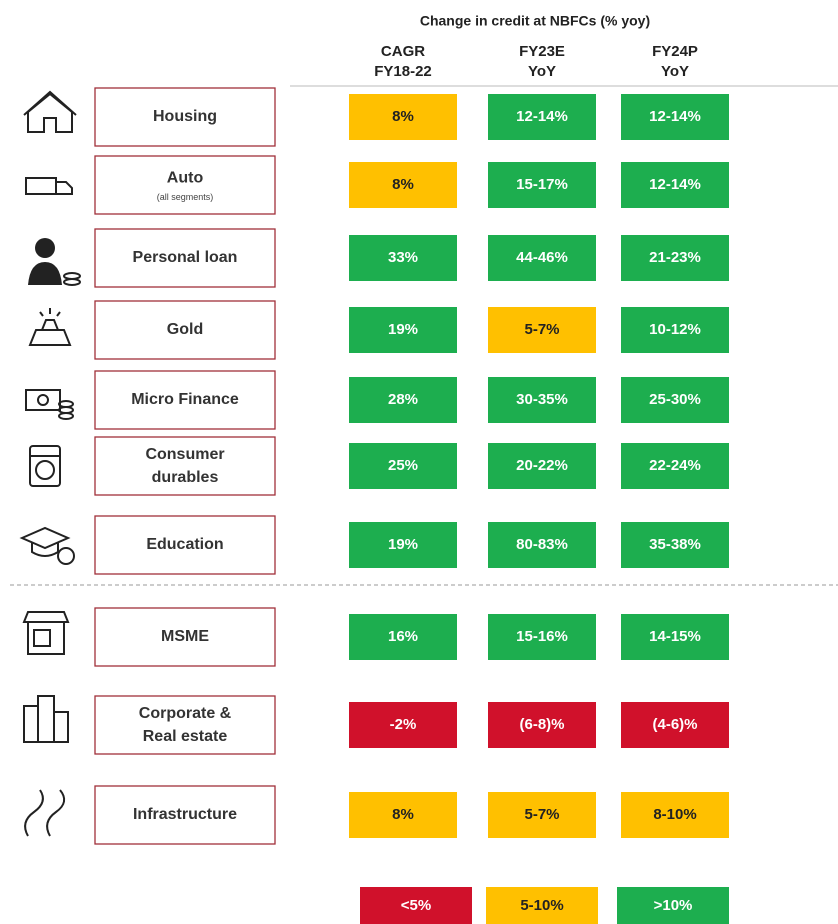 The width and height of the screenshot is (838, 924). I want to click on legend-label: <5%, so click(416, 905).